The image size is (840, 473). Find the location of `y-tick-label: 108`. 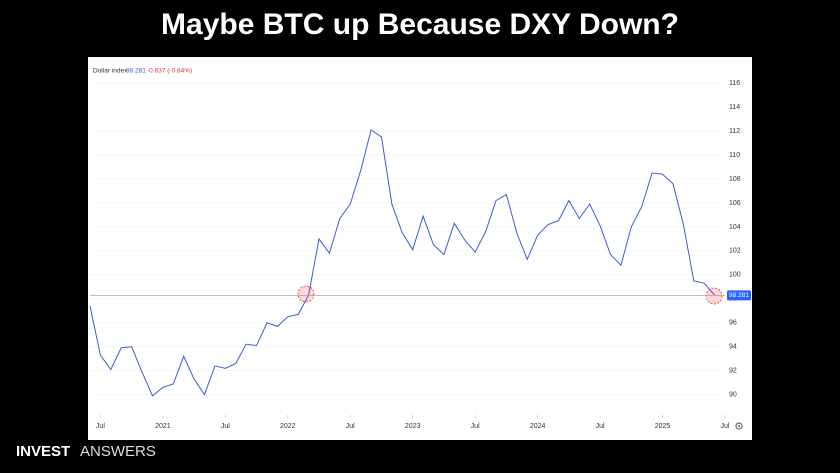

y-tick-label: 108 is located at coordinates (735, 179).